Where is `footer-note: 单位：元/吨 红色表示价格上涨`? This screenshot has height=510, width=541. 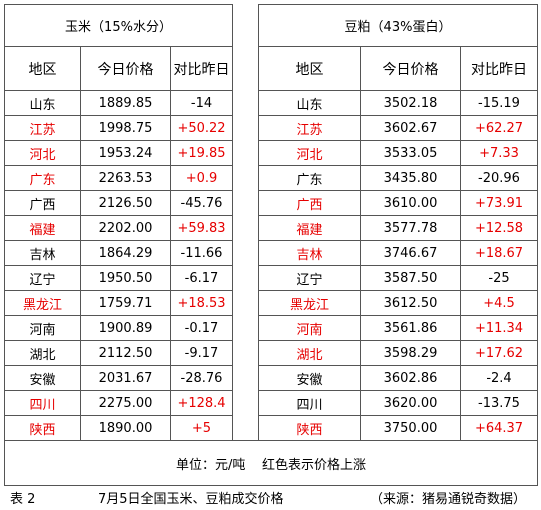 footer-note: 单位：元/吨 红色表示价格上涨 is located at coordinates (271, 463).